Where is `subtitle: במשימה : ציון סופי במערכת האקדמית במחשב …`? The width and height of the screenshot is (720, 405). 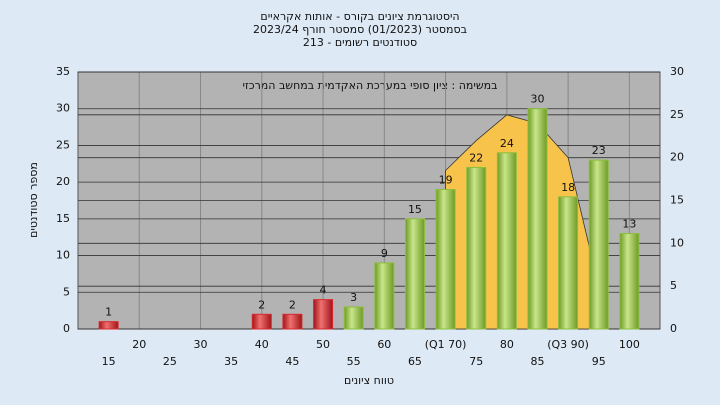
subtitle: במשימה : ציון סופי במערכת האקדמית במחשב … is located at coordinates (370, 85).